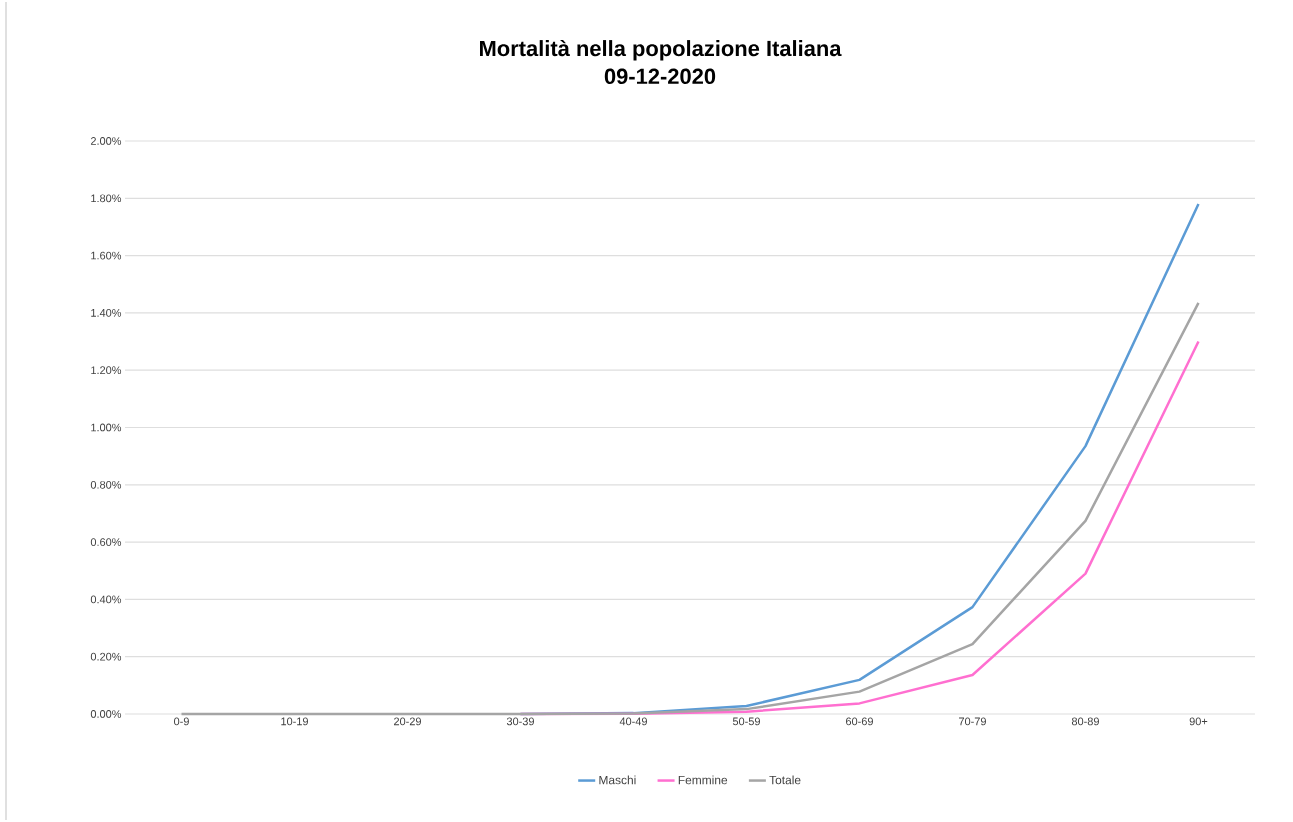  Describe the element at coordinates (106, 141) in the screenshot. I see `y-tick-label: 2.00%` at that location.